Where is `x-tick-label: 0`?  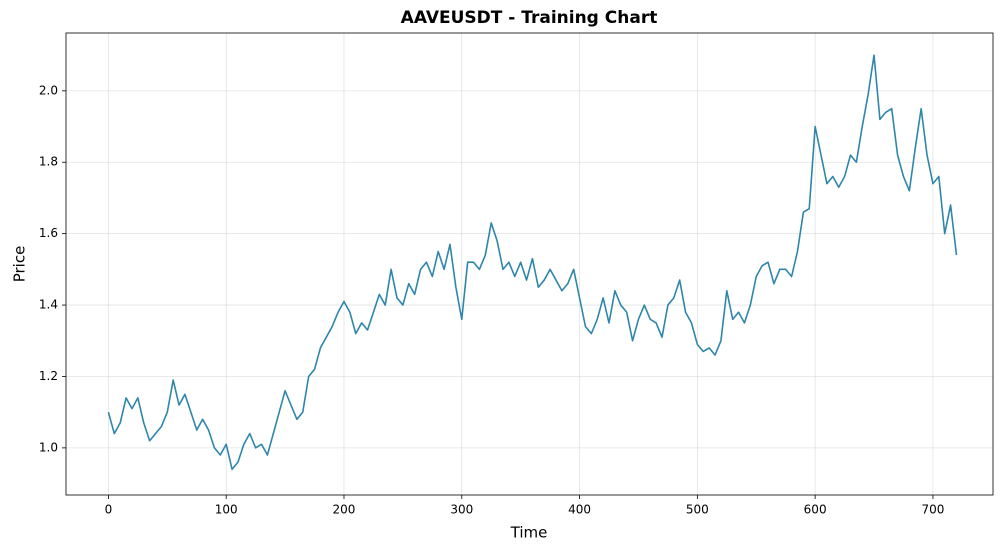 x-tick-label: 0 is located at coordinates (109, 510).